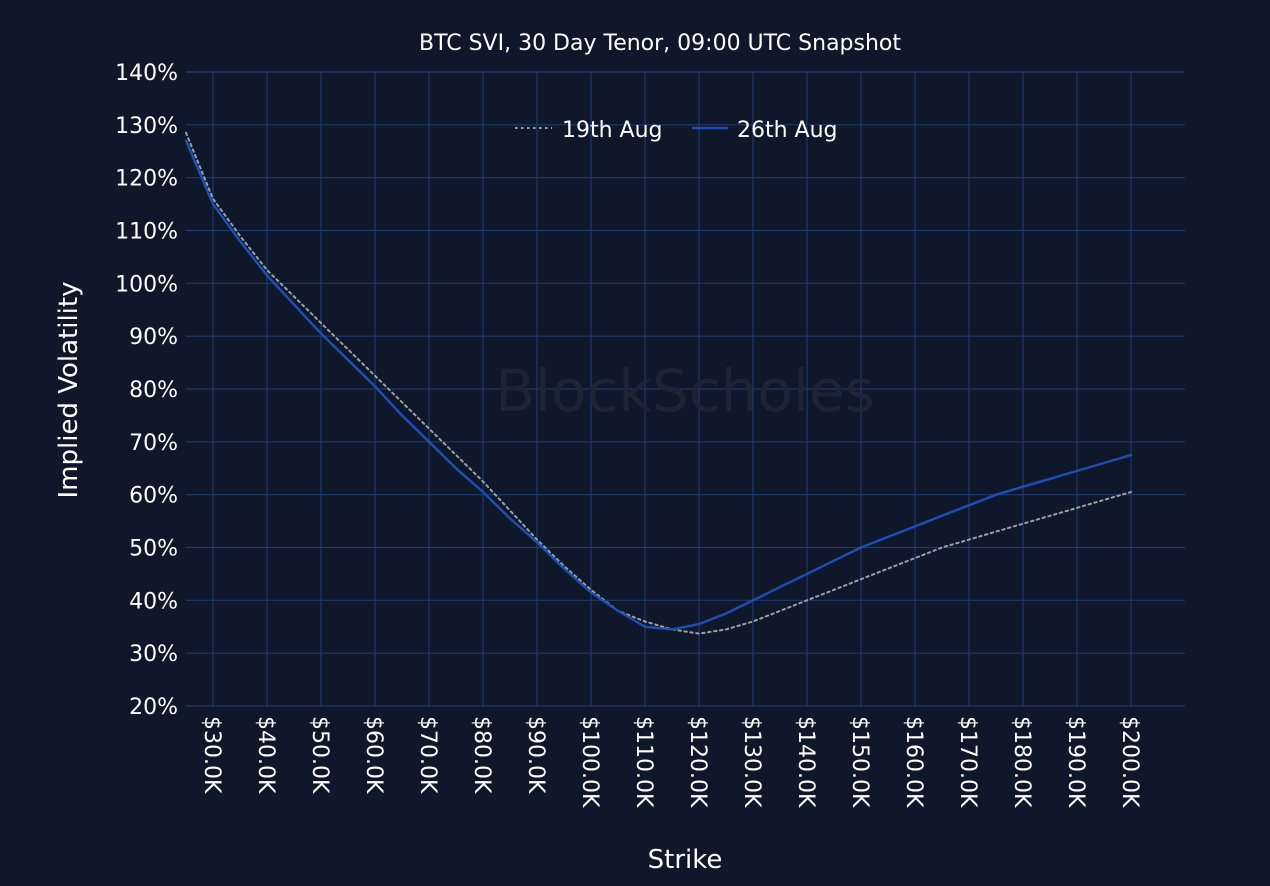  What do you see at coordinates (427, 755) in the screenshot?
I see `x-tick-label: $70.0K` at bounding box center [427, 755].